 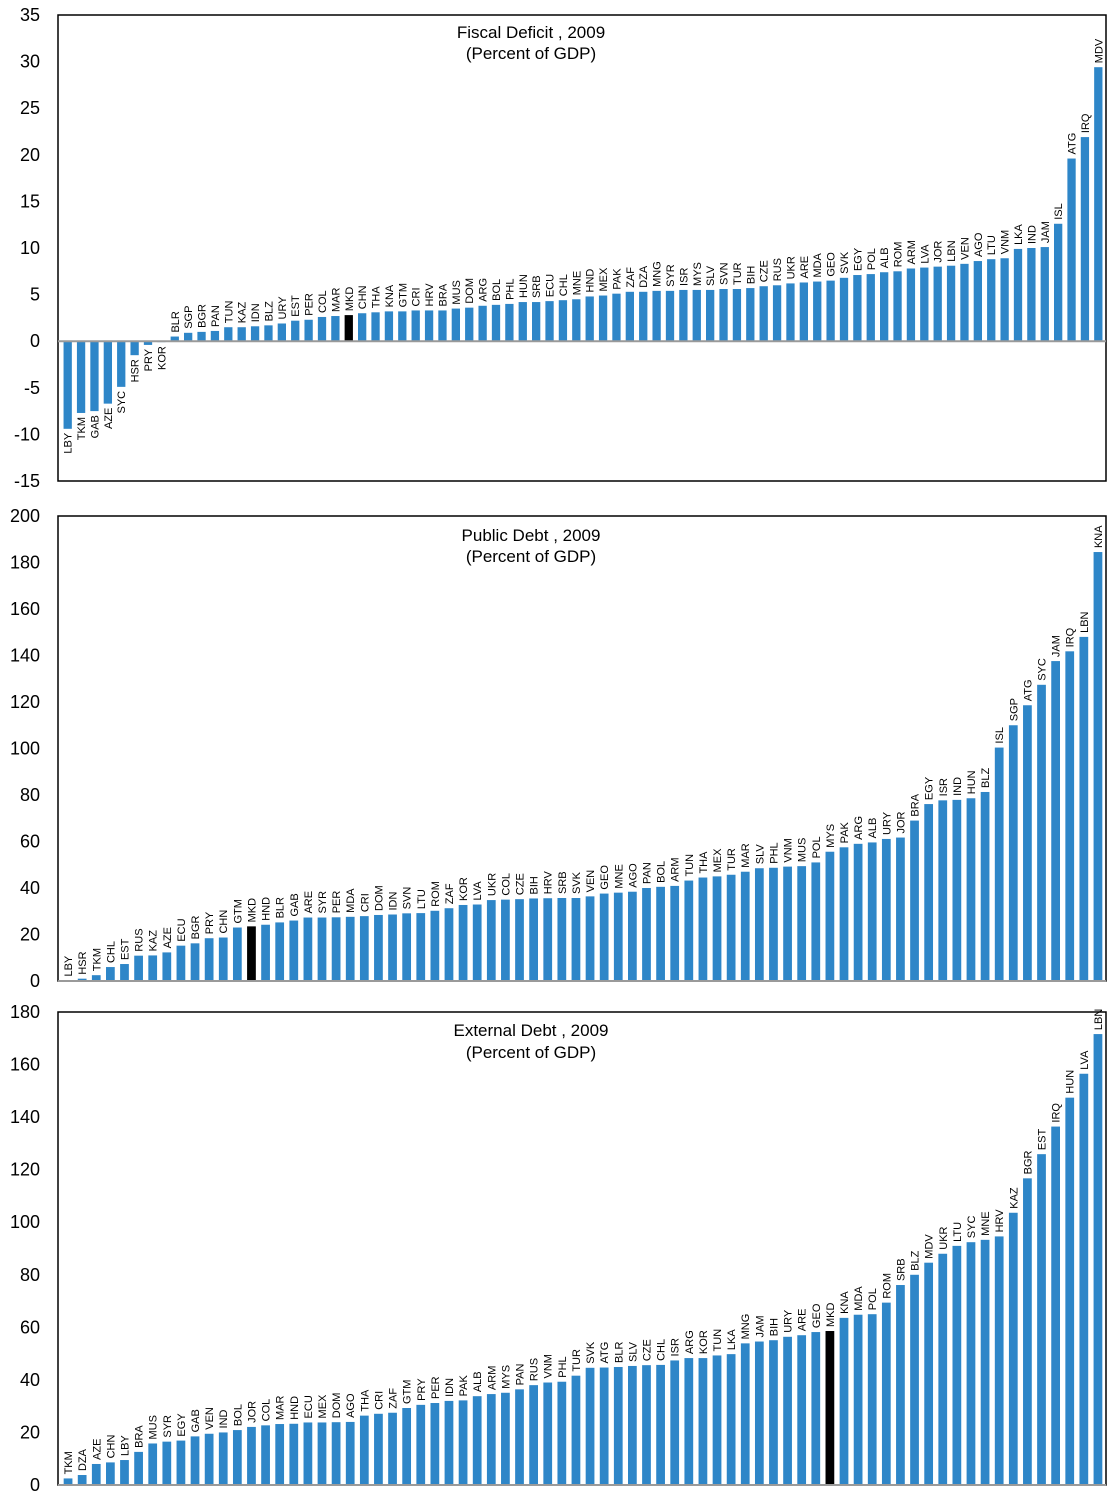 What do you see at coordinates (1043, 669) in the screenshot?
I see `category-label: SYC` at bounding box center [1043, 669].